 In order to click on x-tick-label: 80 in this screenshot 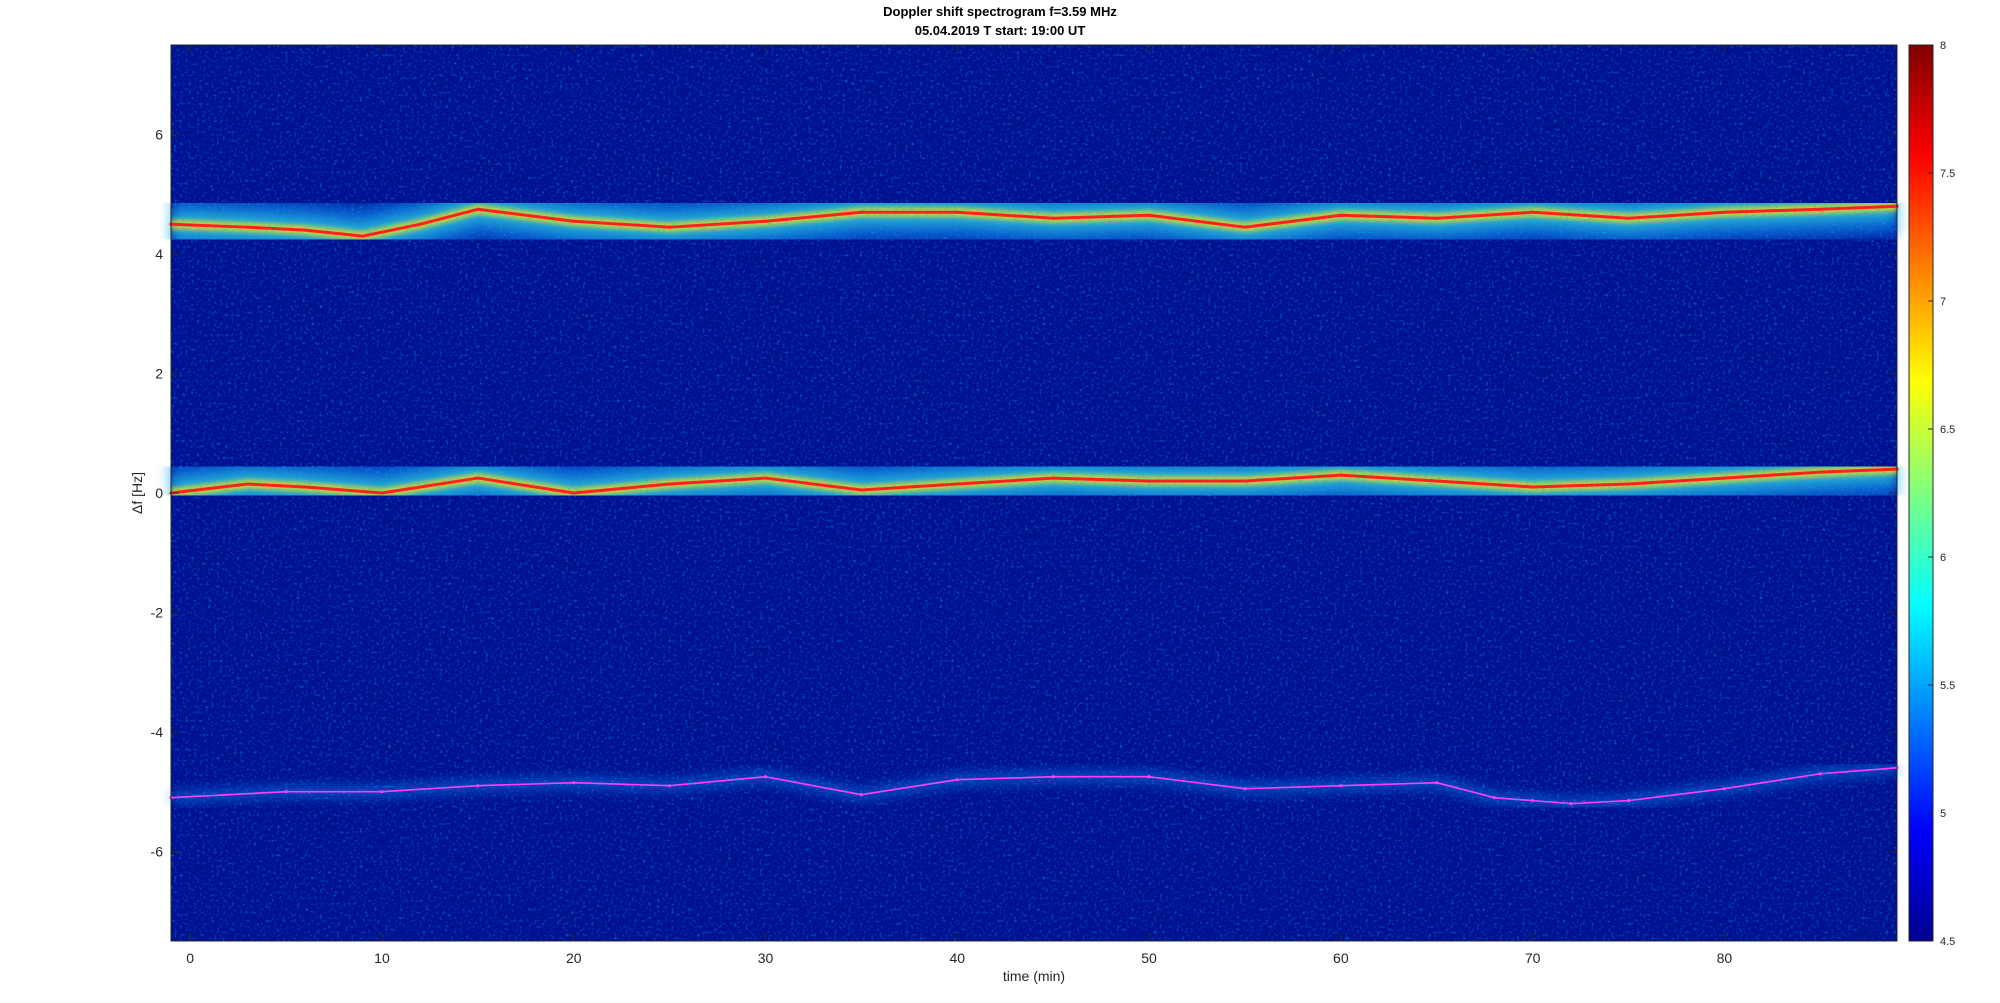, I will do `click(1725, 958)`.